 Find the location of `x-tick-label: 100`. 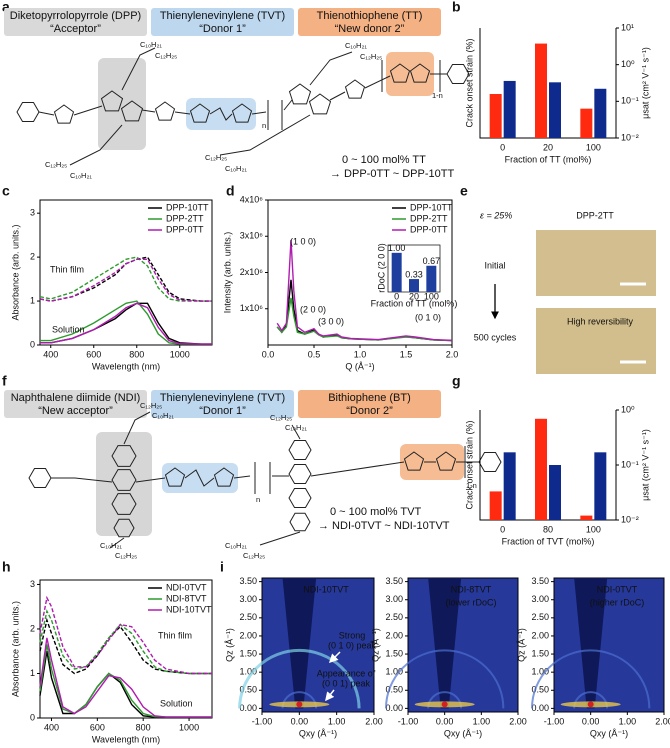

x-tick-label: 100 is located at coordinates (593, 147).